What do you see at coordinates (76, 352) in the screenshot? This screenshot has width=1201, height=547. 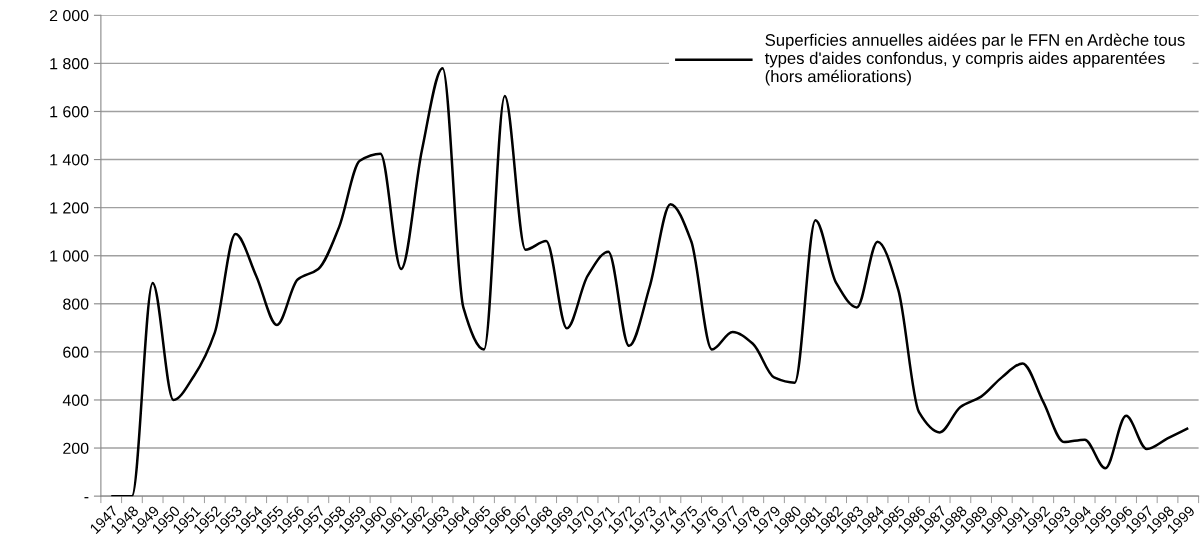 I see `y-tick-label: 600` at bounding box center [76, 352].